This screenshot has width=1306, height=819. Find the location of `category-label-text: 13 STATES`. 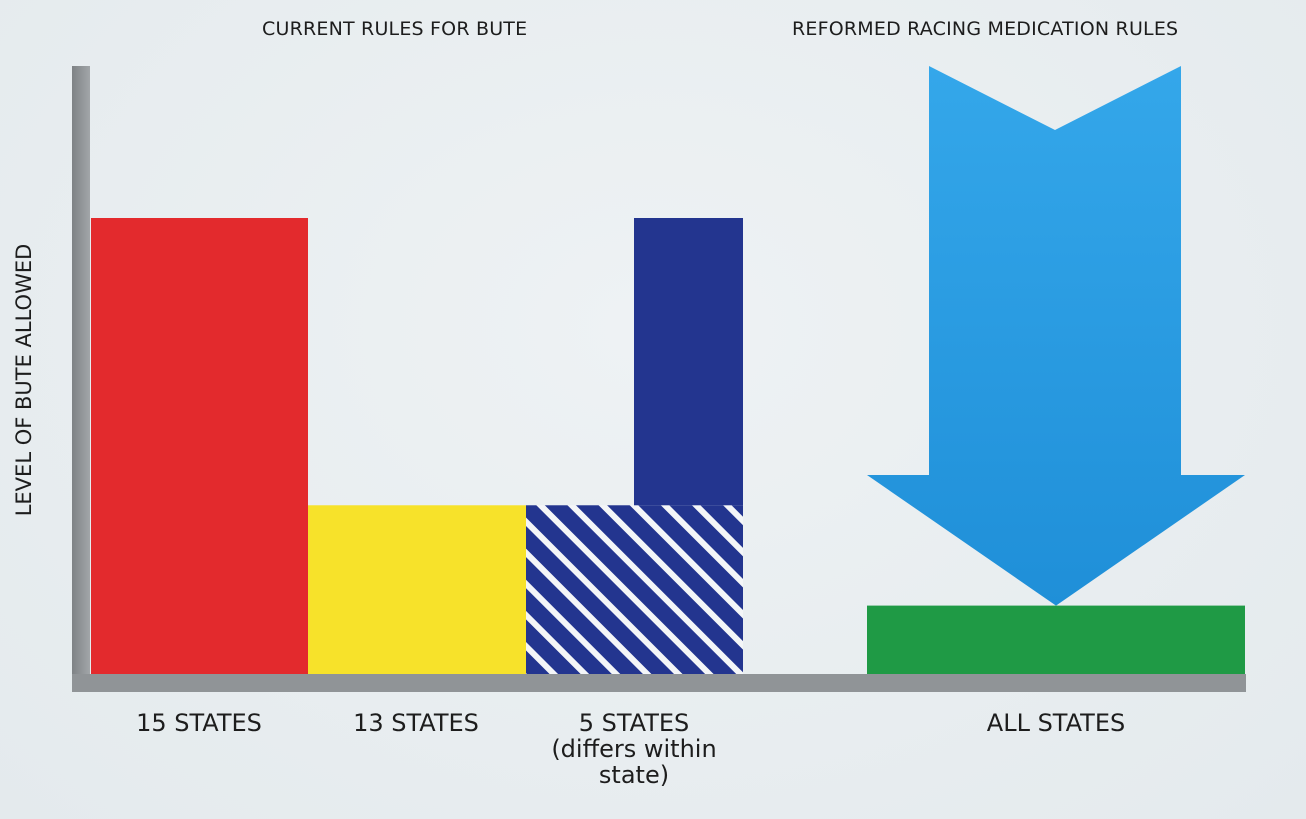

category-label-text: 13 STATES is located at coordinates (416, 723).